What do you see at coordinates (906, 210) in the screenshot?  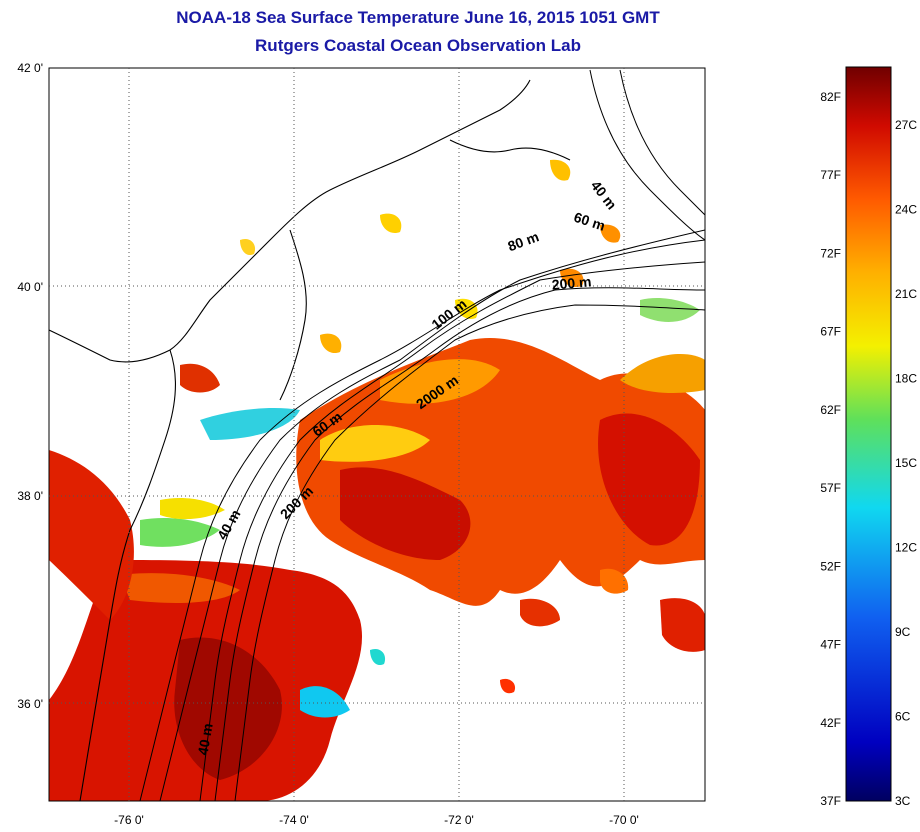 I see `colorbar-celsius-label: 24C` at bounding box center [906, 210].